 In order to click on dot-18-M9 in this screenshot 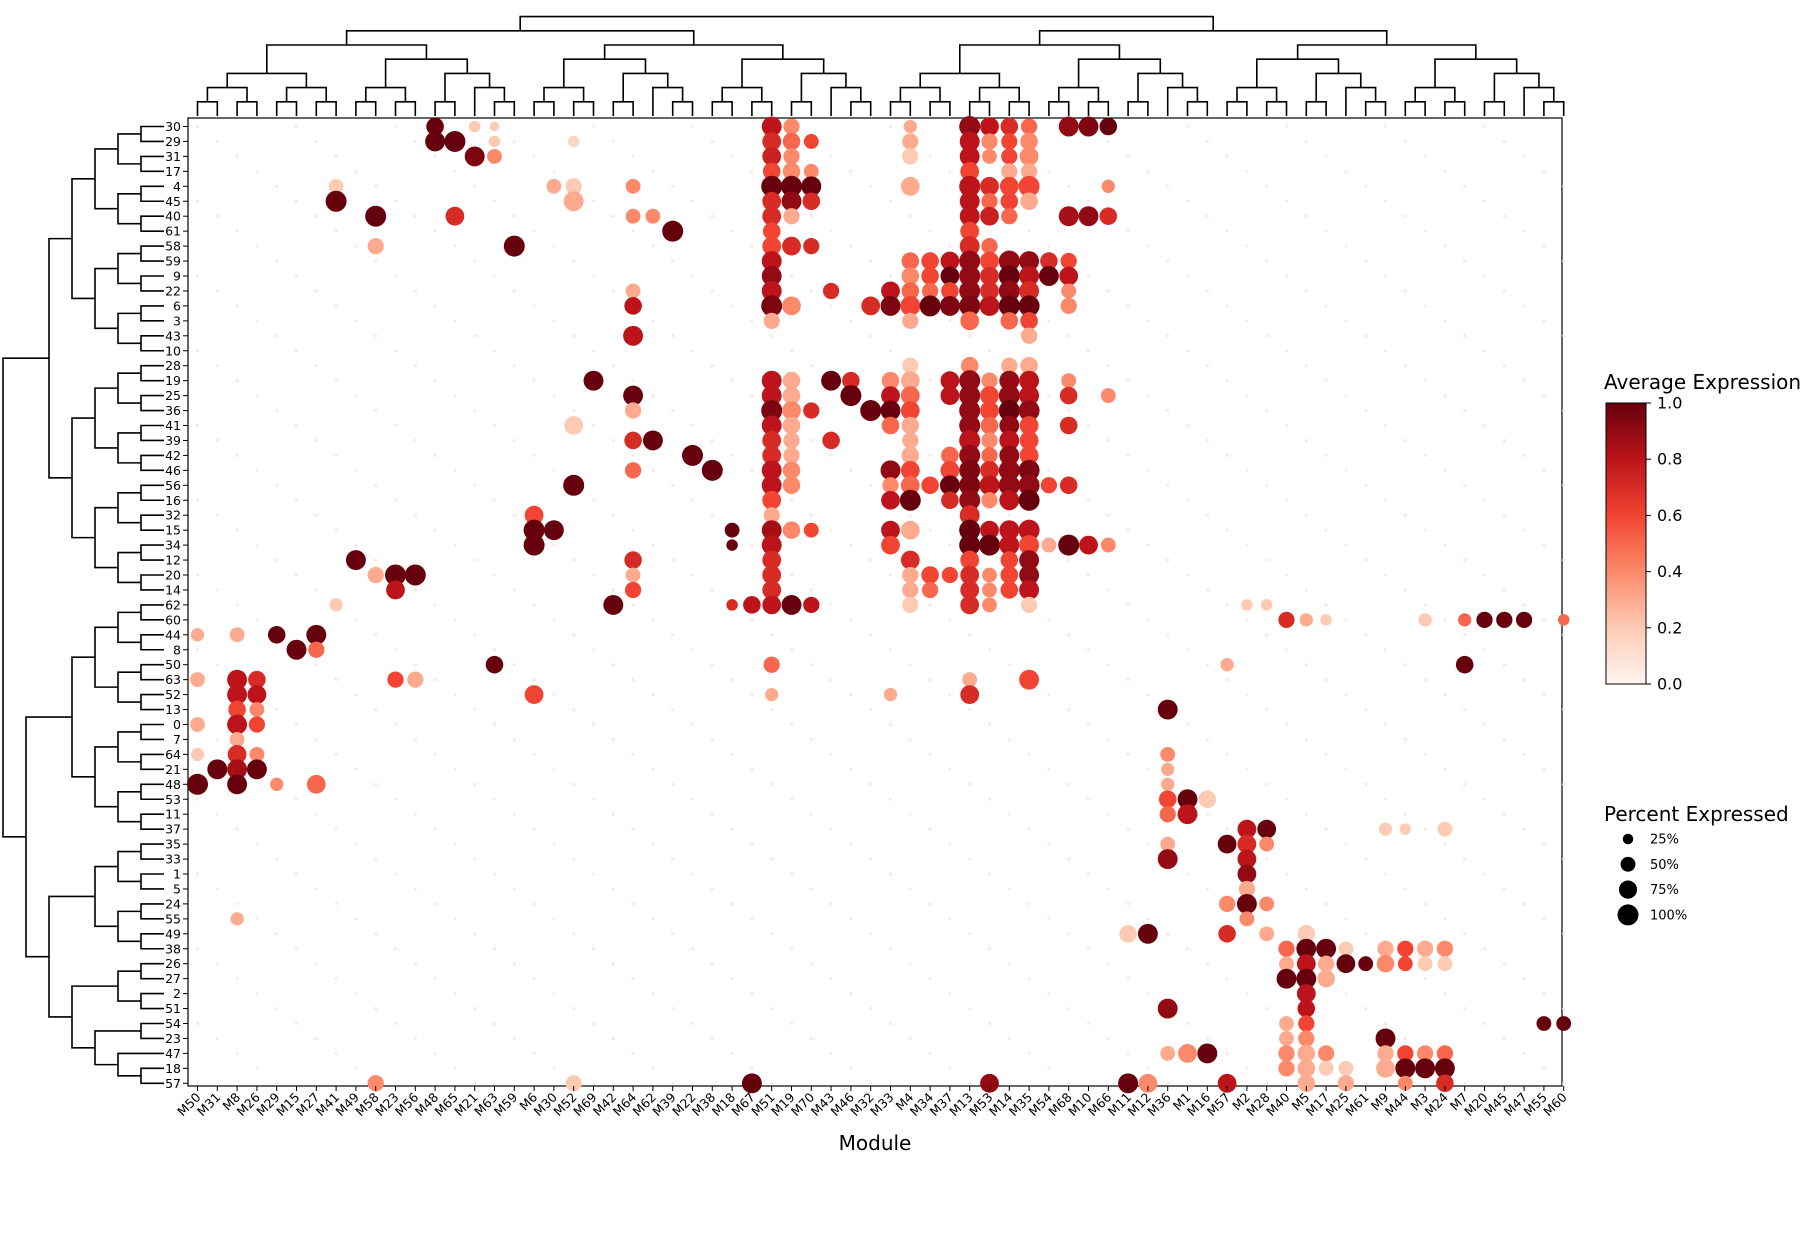, I will do `click(1385, 1068)`.